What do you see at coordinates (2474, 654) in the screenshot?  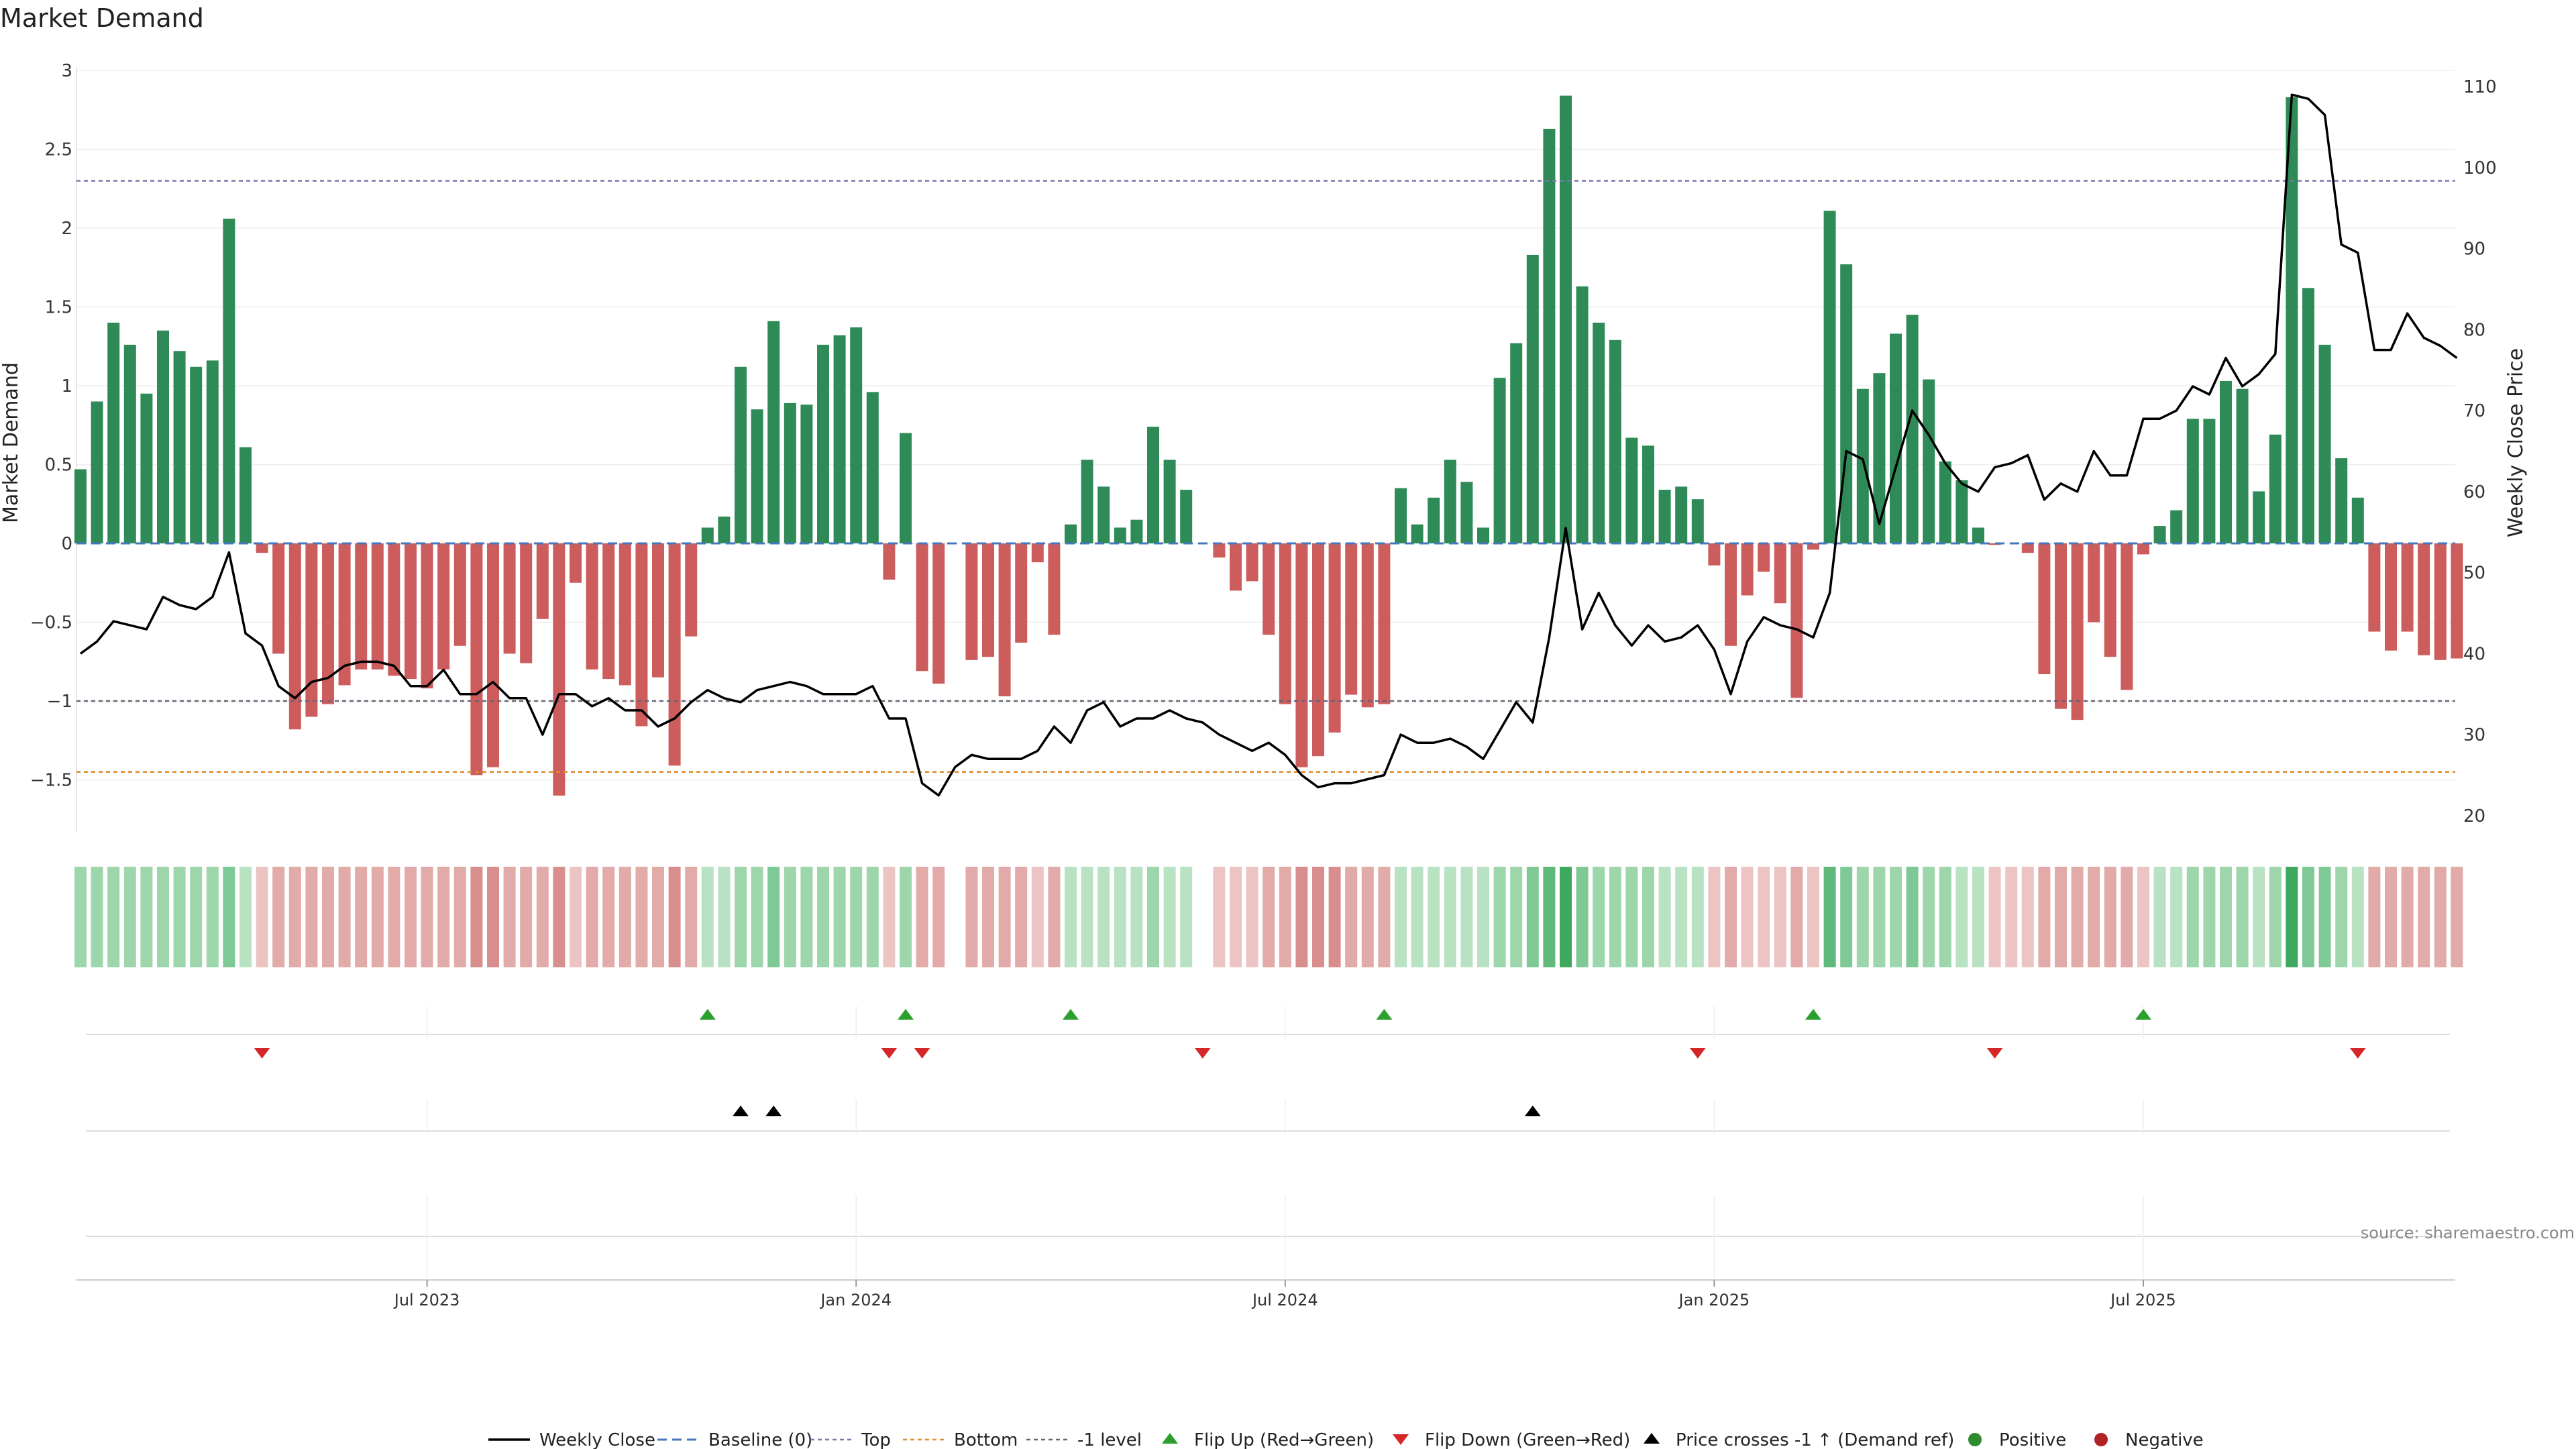 I see `y2-tick-label: 40` at bounding box center [2474, 654].